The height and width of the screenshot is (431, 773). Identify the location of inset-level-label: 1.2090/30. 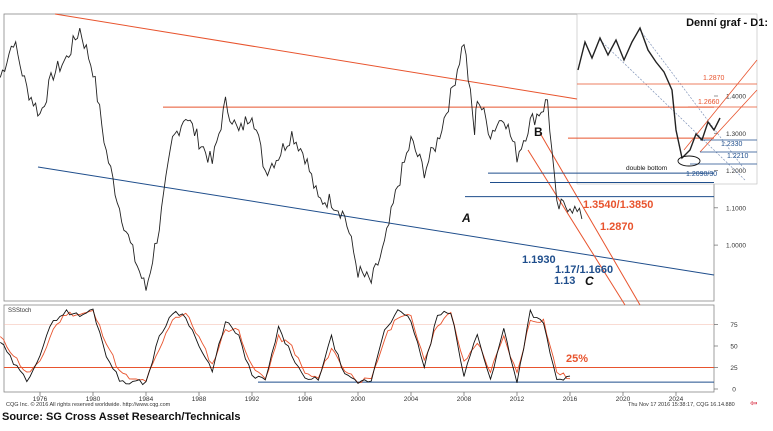
(701, 174).